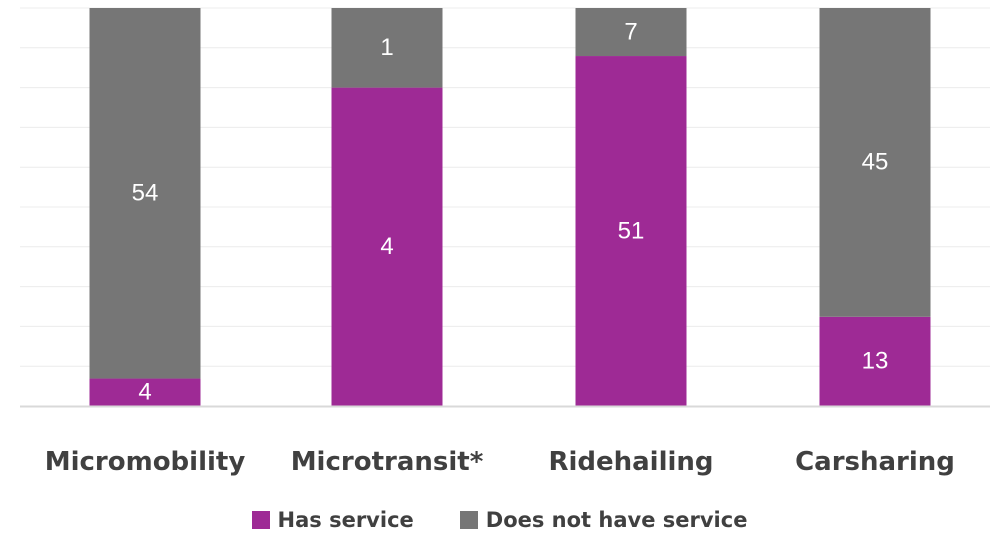  I want to click on legend-item-has-service: Has service, so click(332, 520).